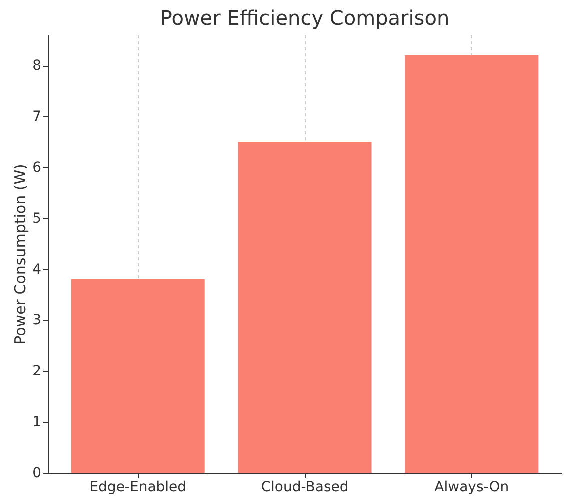 This screenshot has height=501, width=566. Describe the element at coordinates (37, 116) in the screenshot. I see `y-tick-label: 7` at that location.